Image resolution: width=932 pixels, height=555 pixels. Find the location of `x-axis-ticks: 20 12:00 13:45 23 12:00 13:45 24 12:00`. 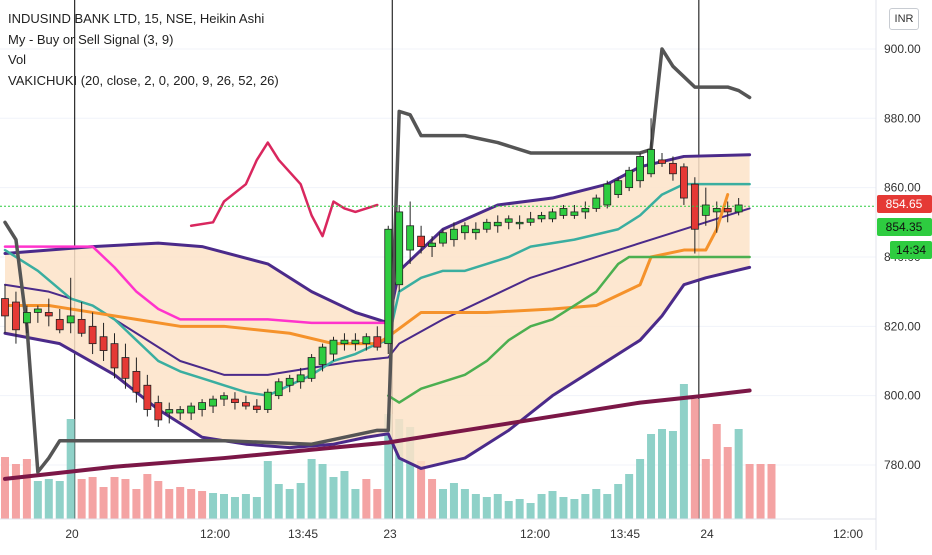

x-axis-ticks: 20 12:00 13:45 23 12:00 13:45 24 12:00 is located at coordinates (464, 534).